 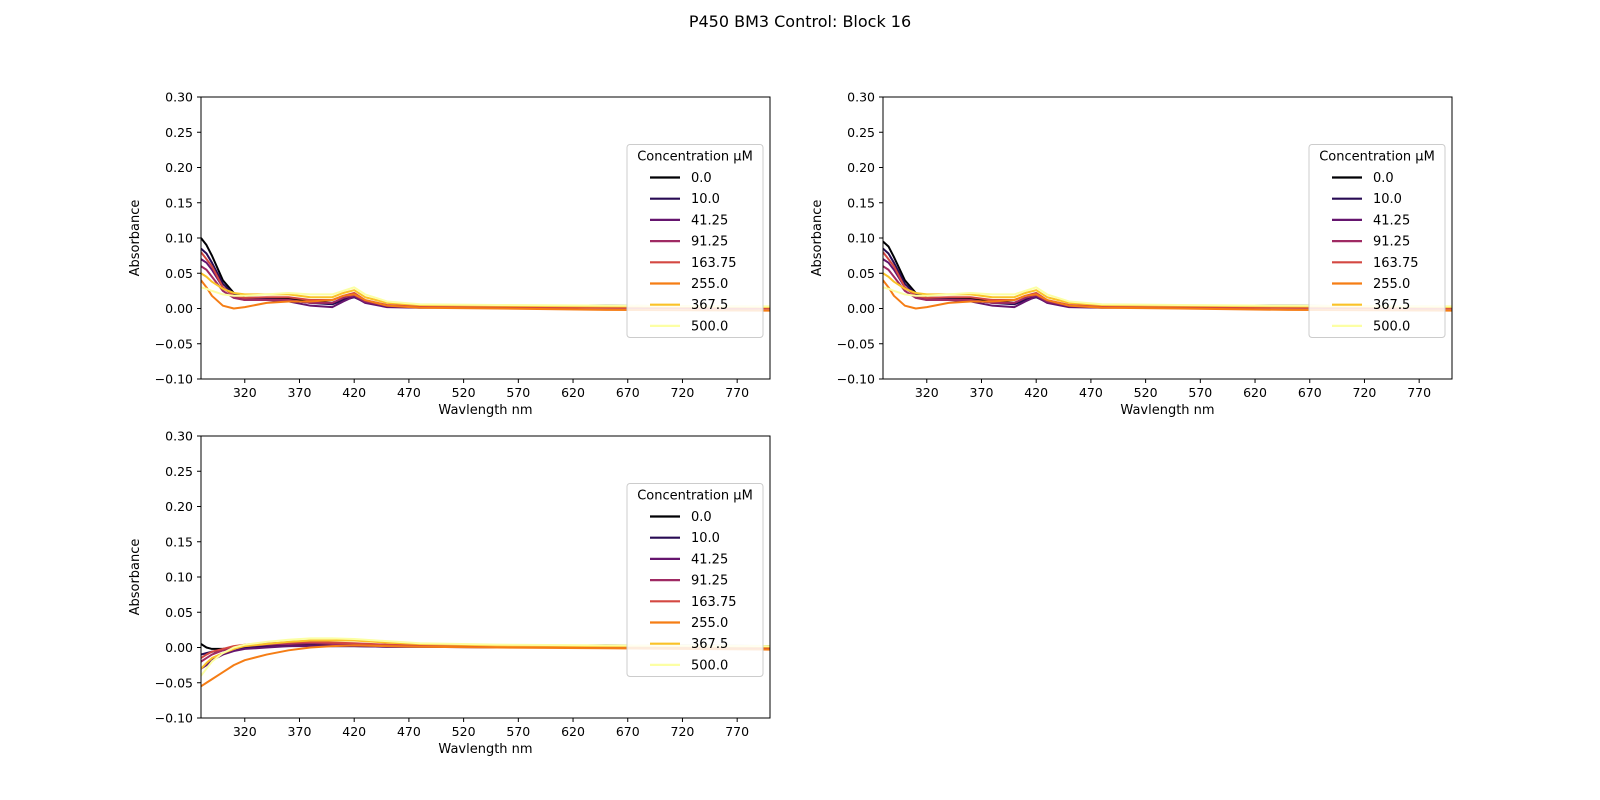 What do you see at coordinates (709, 581) in the screenshot?
I see `legend-entry: 91.25` at bounding box center [709, 581].